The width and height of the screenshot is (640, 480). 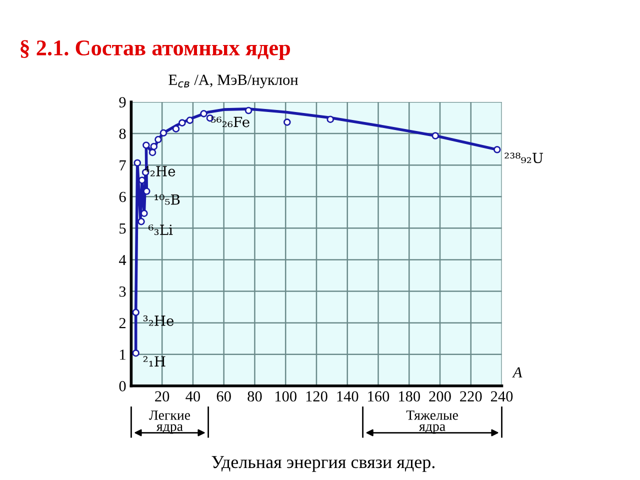 What do you see at coordinates (285, 396) in the screenshot?
I see `x-tick-label: 100` at bounding box center [285, 396].